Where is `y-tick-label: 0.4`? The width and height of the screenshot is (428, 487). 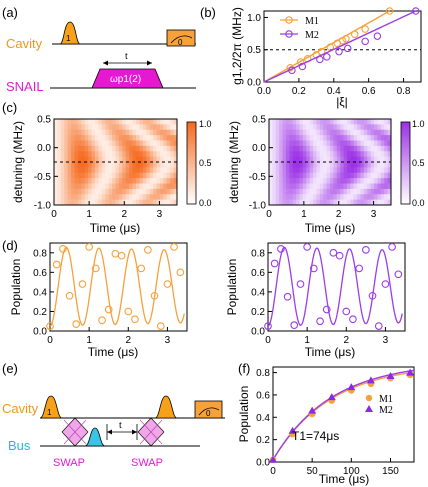 y-tick-label: 0.4 is located at coordinates (40, 292).